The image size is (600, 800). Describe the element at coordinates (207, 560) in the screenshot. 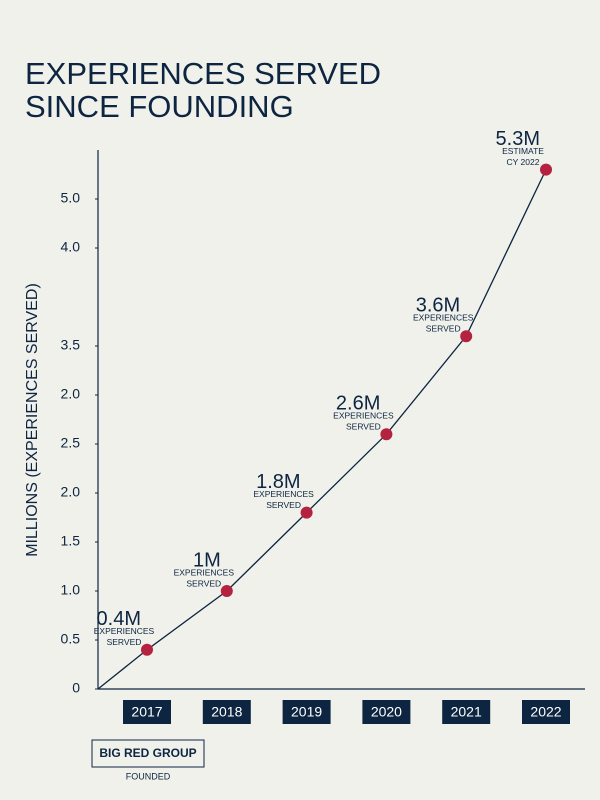

I see `value-label: 1M` at that location.